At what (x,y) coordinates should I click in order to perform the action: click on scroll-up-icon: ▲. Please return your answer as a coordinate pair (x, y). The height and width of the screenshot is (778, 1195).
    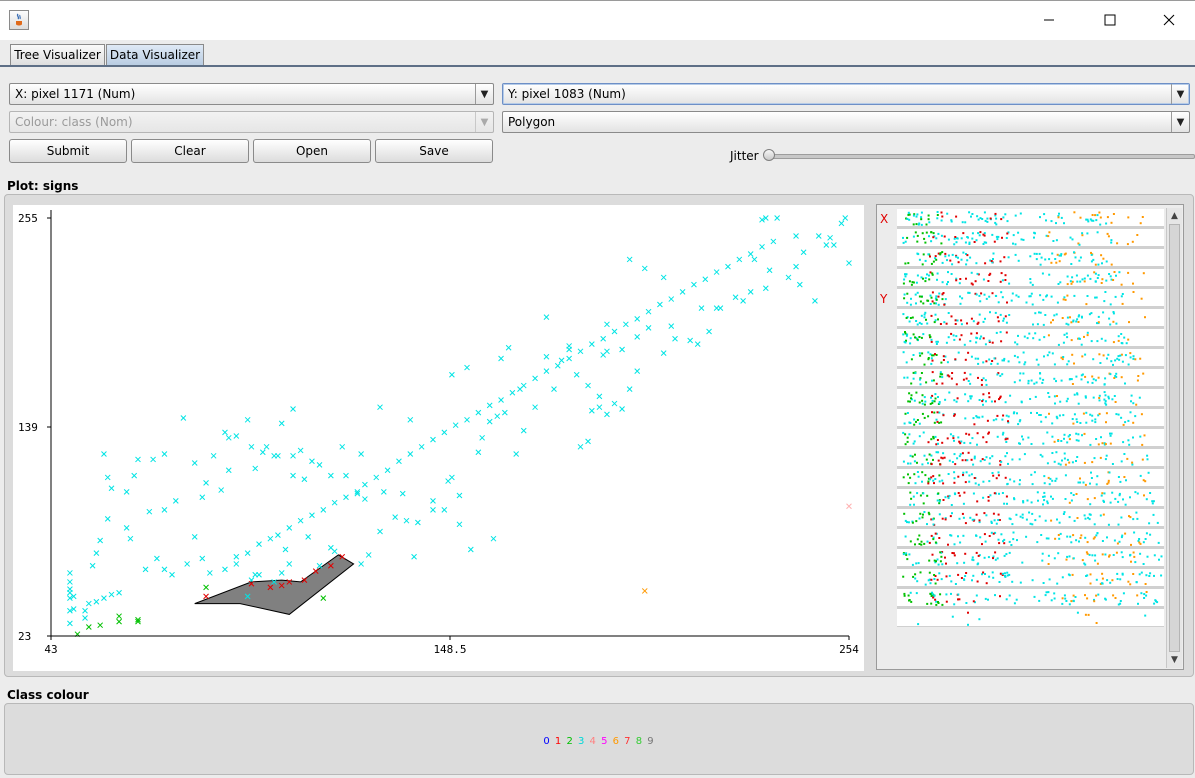
    Looking at the image, I should click on (1174, 215).